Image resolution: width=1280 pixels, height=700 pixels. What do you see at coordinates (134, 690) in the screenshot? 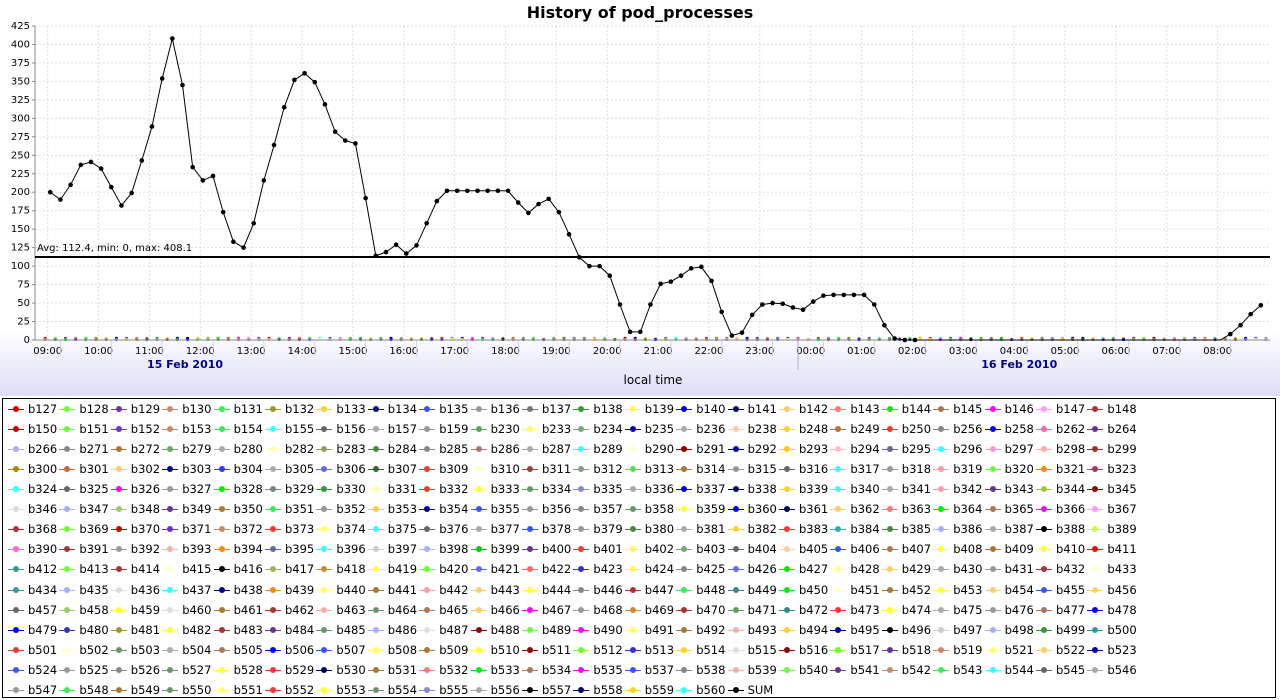
I see `legend-item: b549` at bounding box center [134, 690].